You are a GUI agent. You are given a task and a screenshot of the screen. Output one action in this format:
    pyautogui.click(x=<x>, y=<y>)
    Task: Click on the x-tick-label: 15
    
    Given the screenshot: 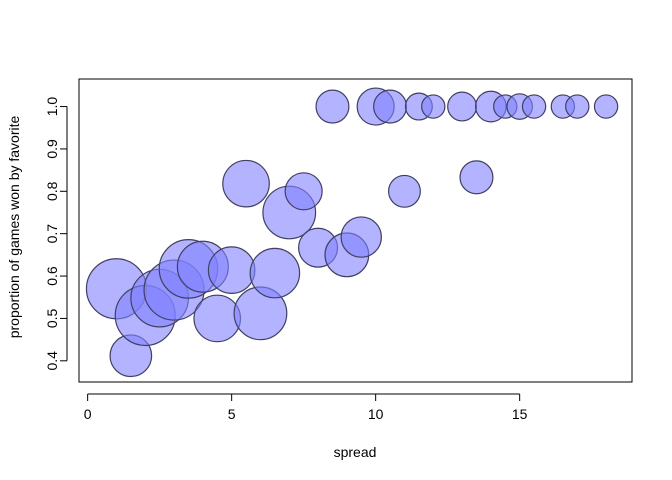 What is the action you would take?
    pyautogui.click(x=520, y=414)
    